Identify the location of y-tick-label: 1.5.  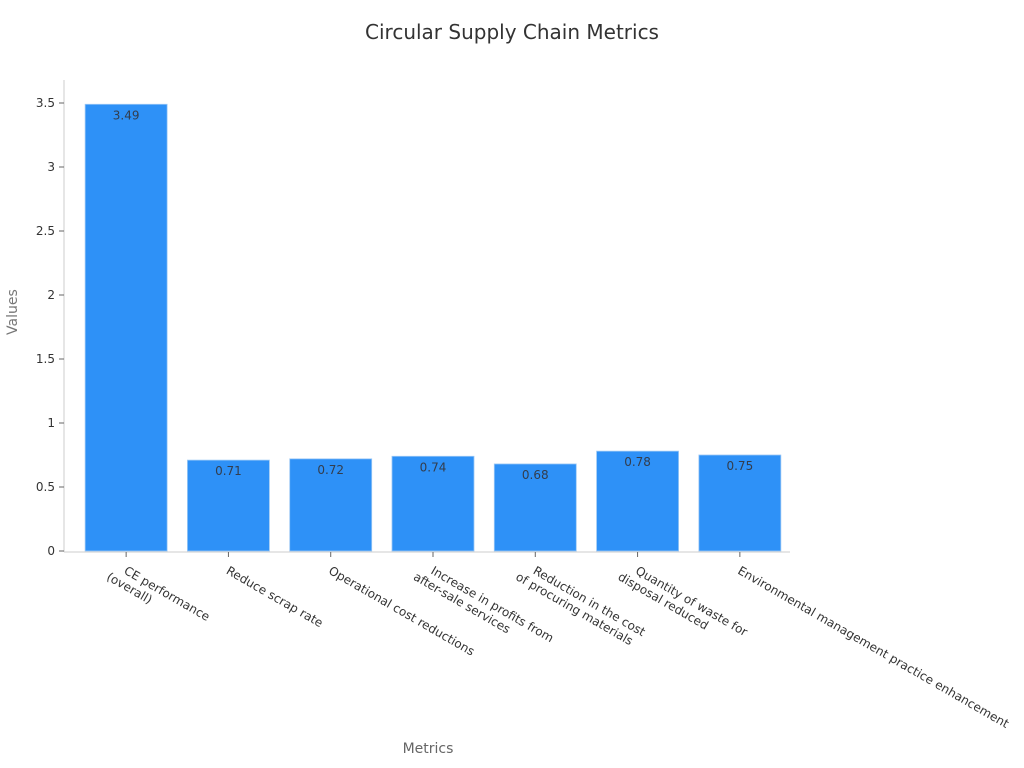
(45, 359).